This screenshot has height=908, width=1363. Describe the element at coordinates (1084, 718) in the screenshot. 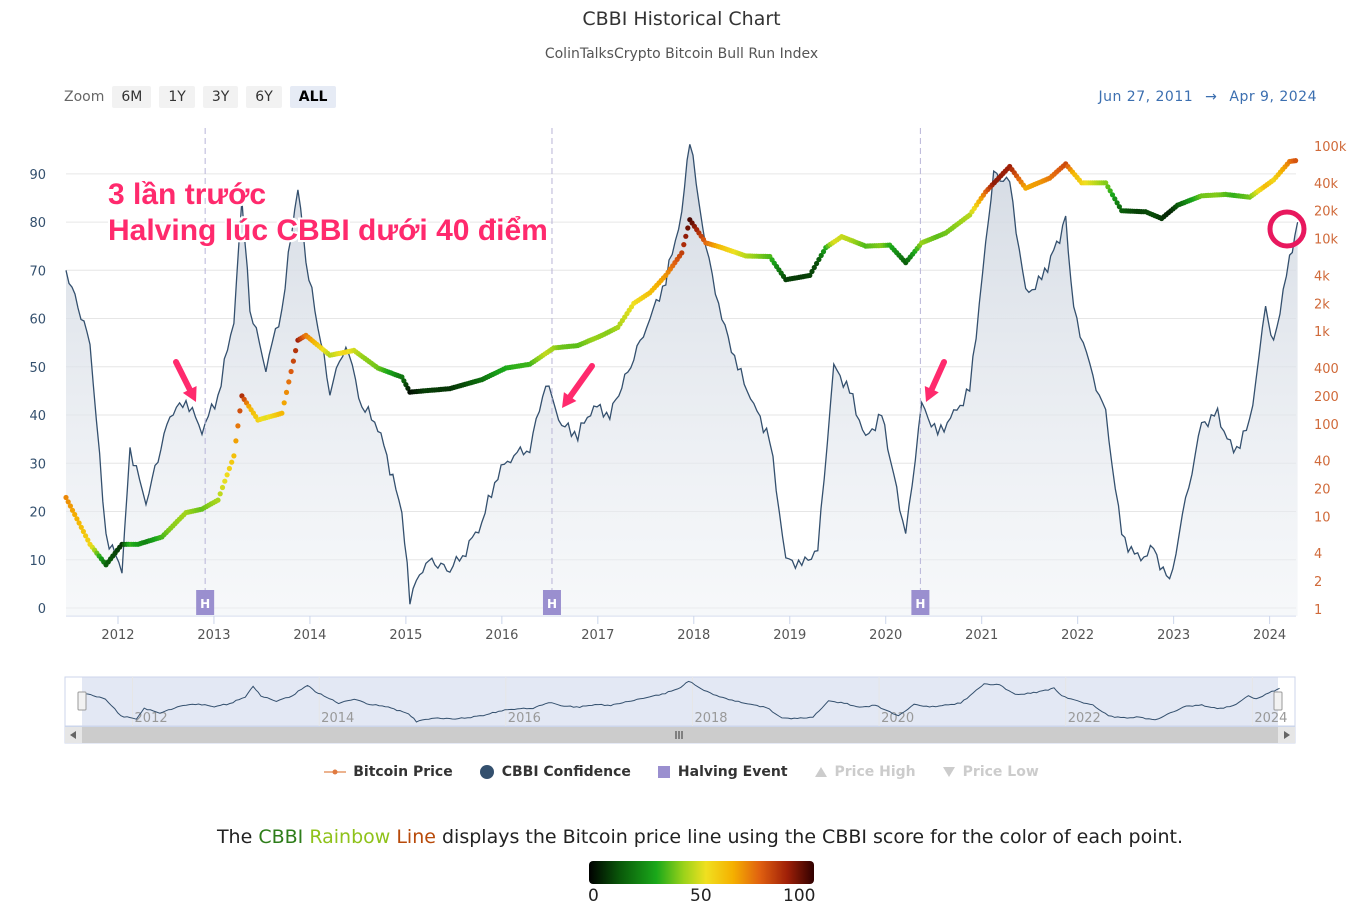

I see `navigator-label: 2022` at that location.